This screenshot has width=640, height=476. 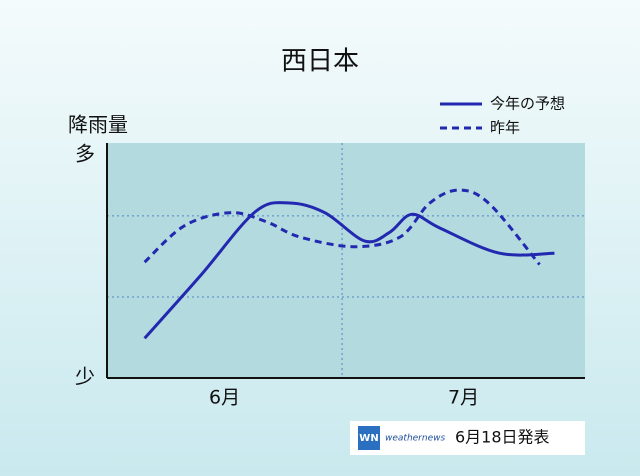 What do you see at coordinates (502, 437) in the screenshot?
I see `announcement: 6月18日発表` at bounding box center [502, 437].